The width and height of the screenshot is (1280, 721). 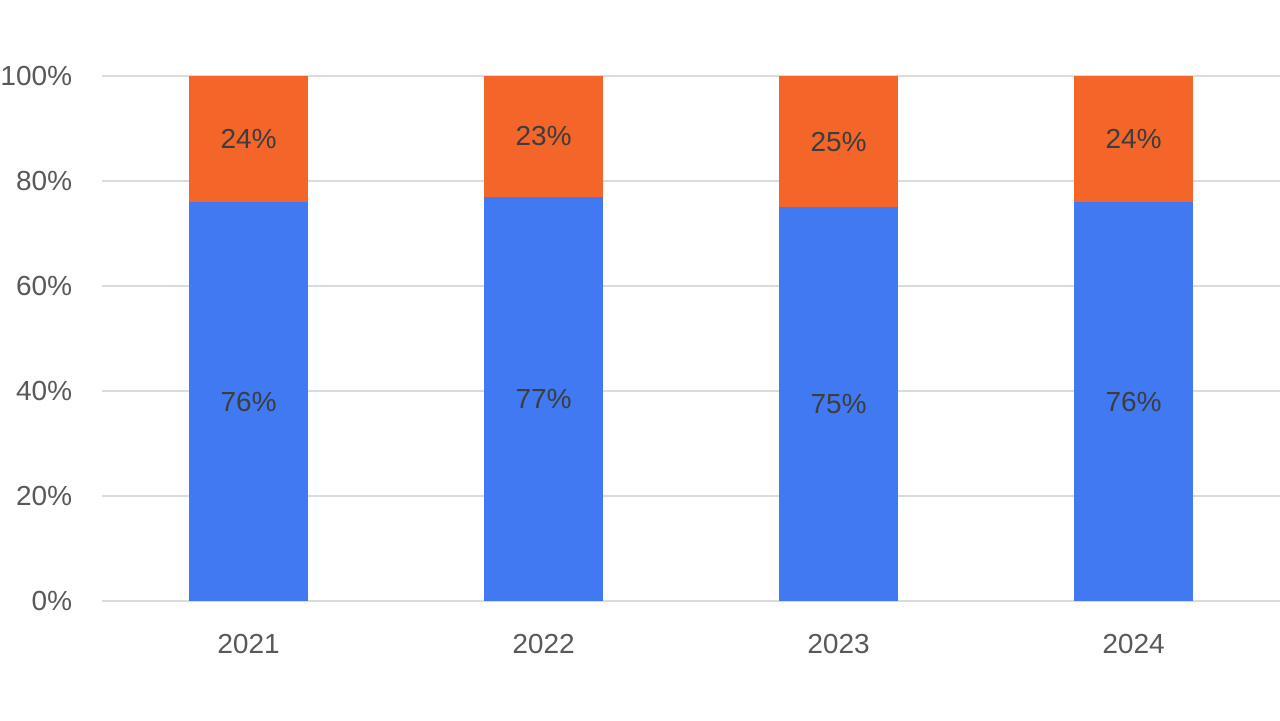 What do you see at coordinates (691, 181) in the screenshot?
I see `gridline-80%` at bounding box center [691, 181].